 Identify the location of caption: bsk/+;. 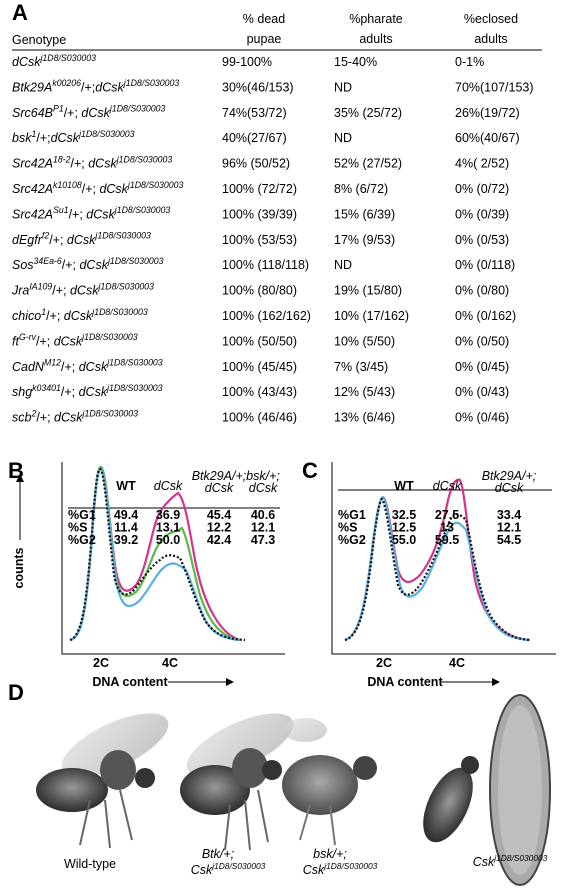
(330, 854).